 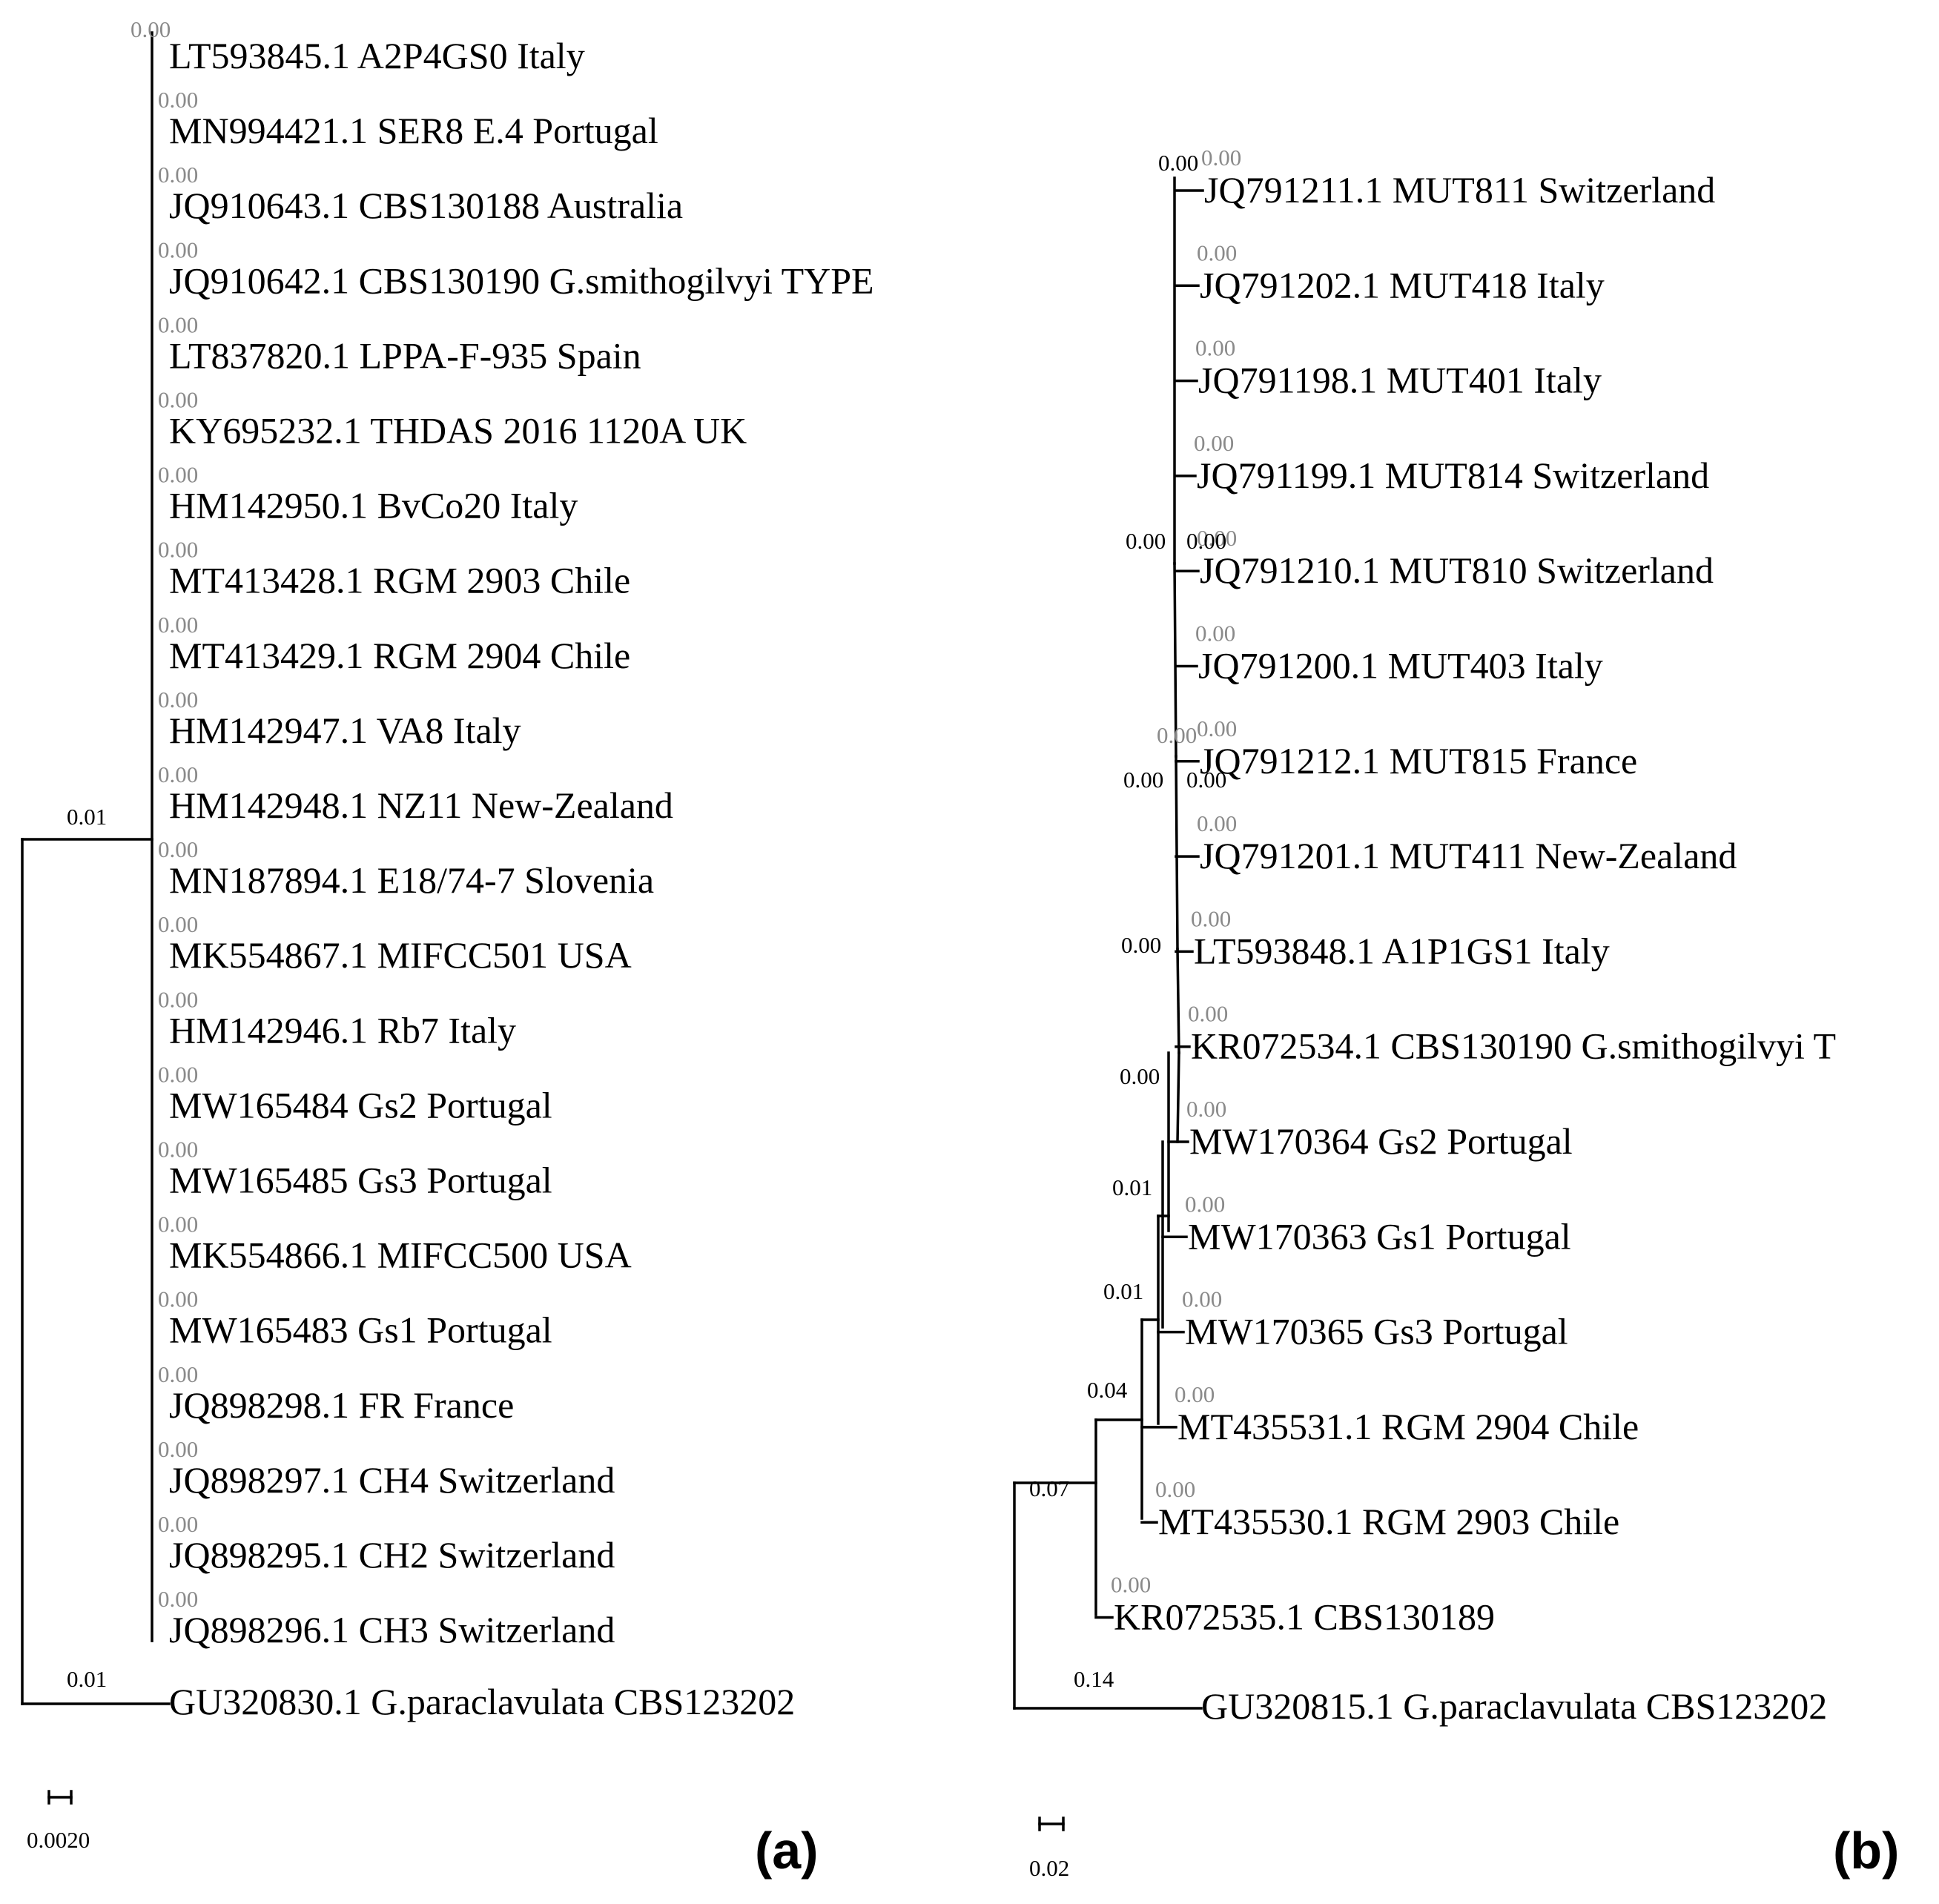 I want to click on tree-b-outgroup-label: GU320815.1 G.paraclavulata CBS123202, so click(x=1514, y=1706).